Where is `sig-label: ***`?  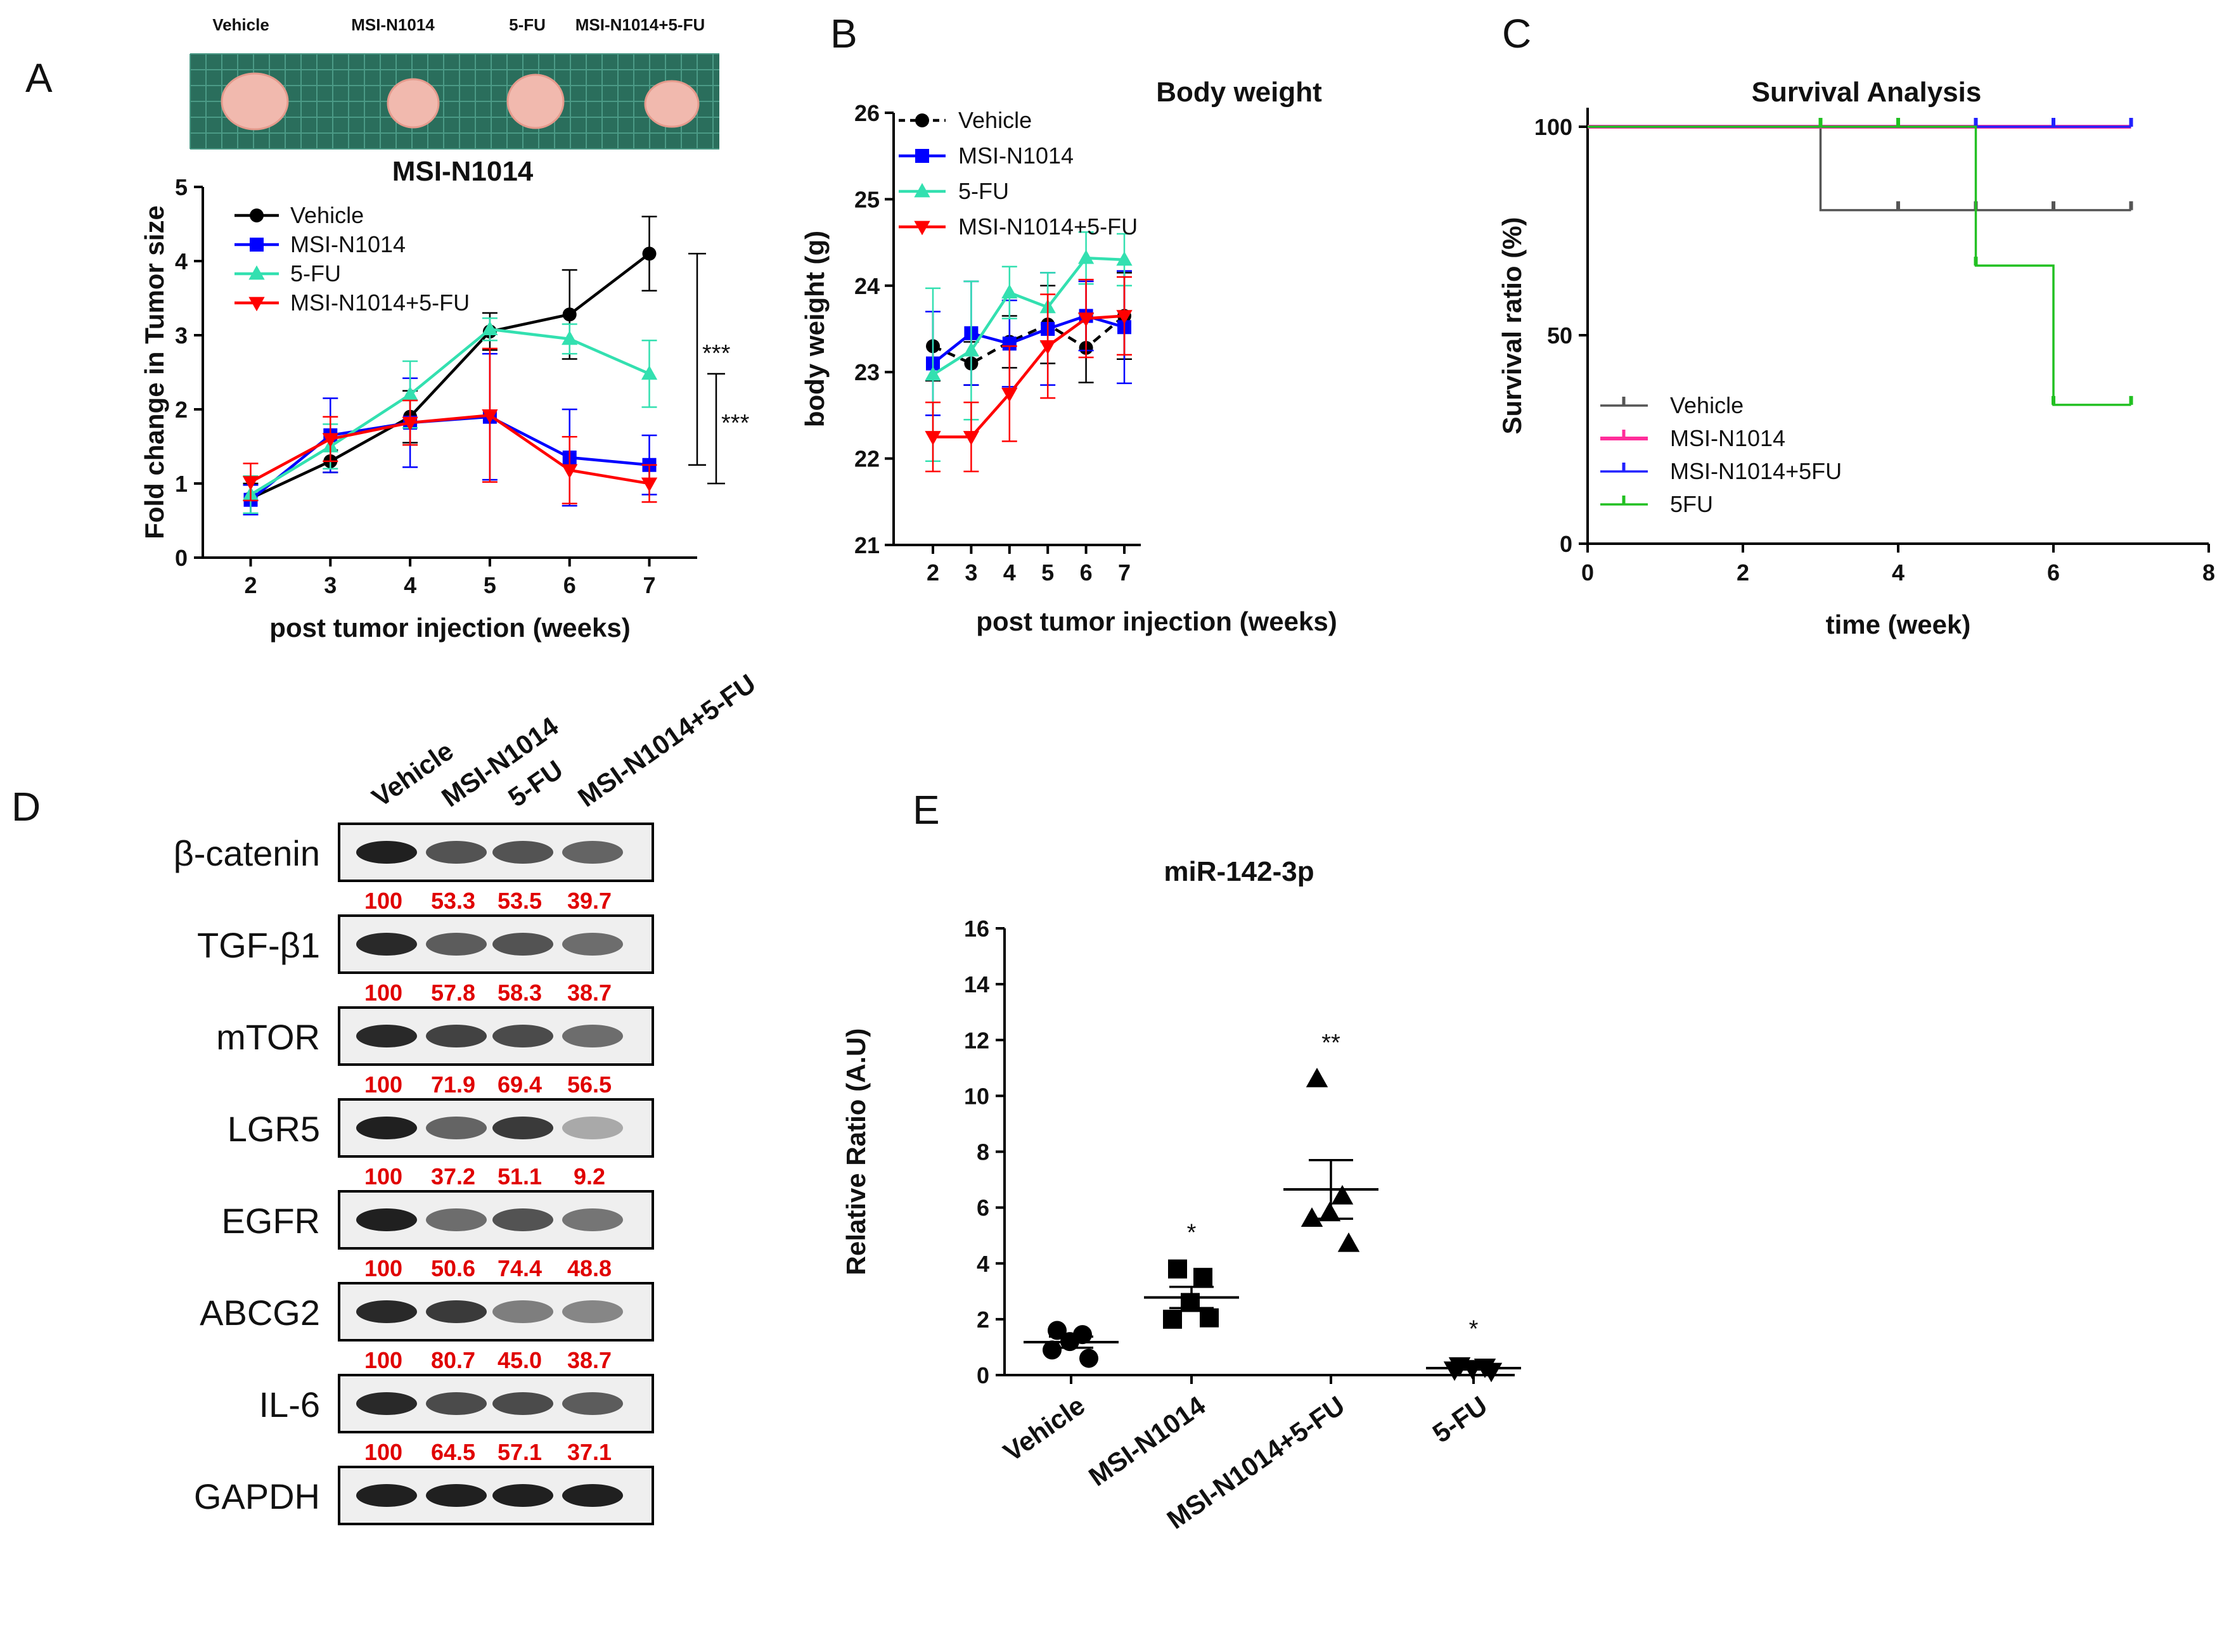 sig-label: *** is located at coordinates (716, 353).